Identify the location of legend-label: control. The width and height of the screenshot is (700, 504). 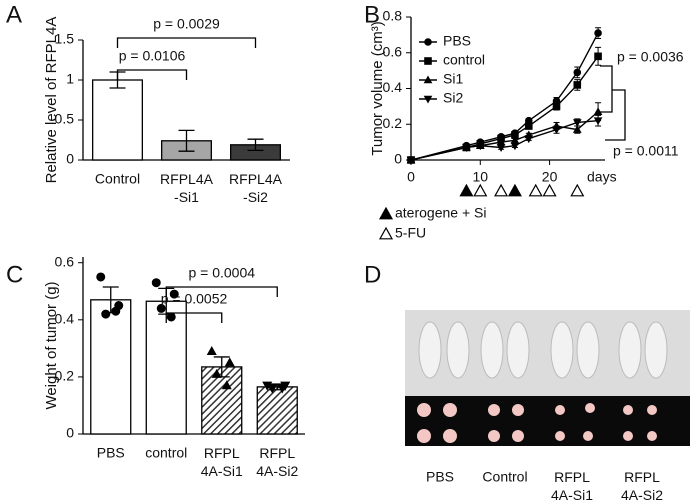
(464, 60).